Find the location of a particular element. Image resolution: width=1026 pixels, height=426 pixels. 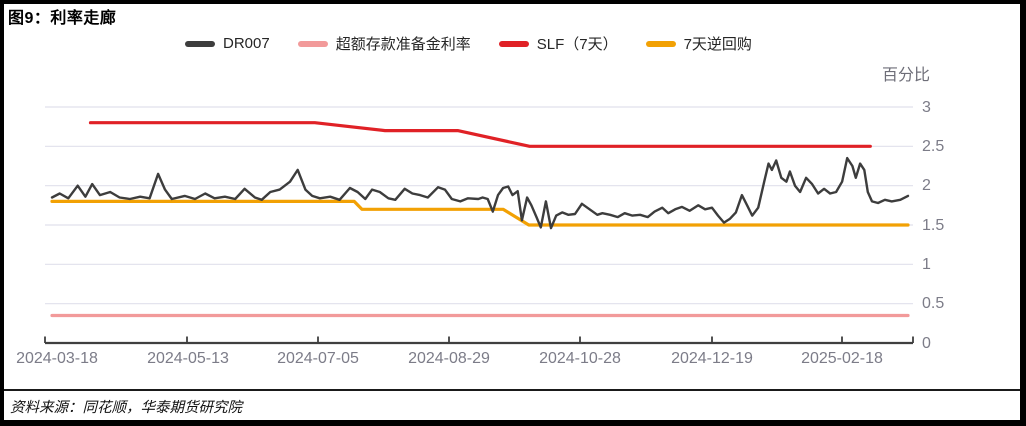

y-tick-label-0-5: 0.5 is located at coordinates (933, 303).